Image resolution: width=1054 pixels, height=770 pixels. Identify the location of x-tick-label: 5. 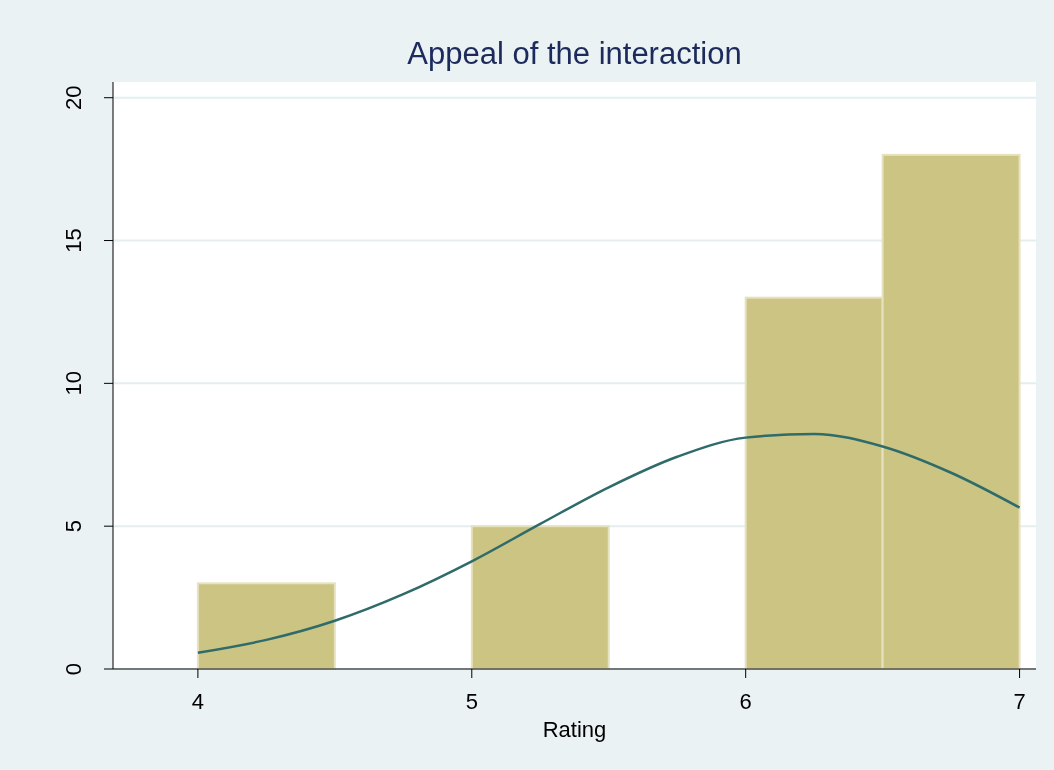
(471, 701).